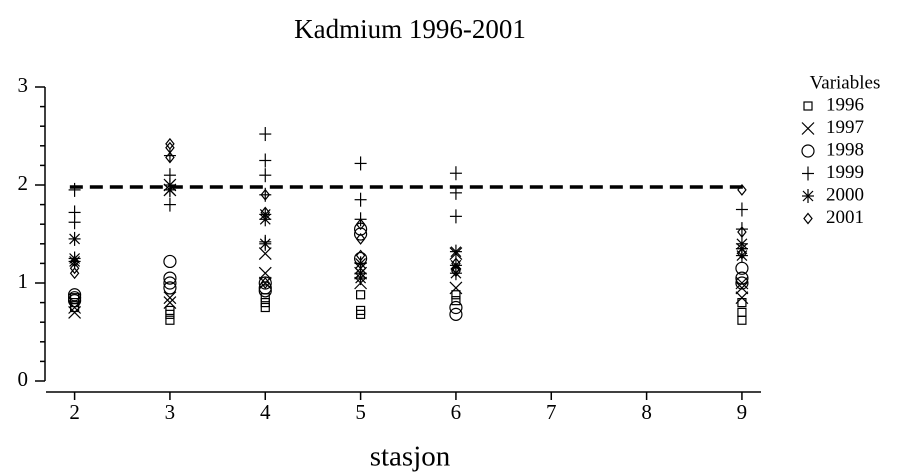 This screenshot has height=475, width=912. Describe the element at coordinates (742, 412) in the screenshot. I see `x-tick-label: 9` at that location.